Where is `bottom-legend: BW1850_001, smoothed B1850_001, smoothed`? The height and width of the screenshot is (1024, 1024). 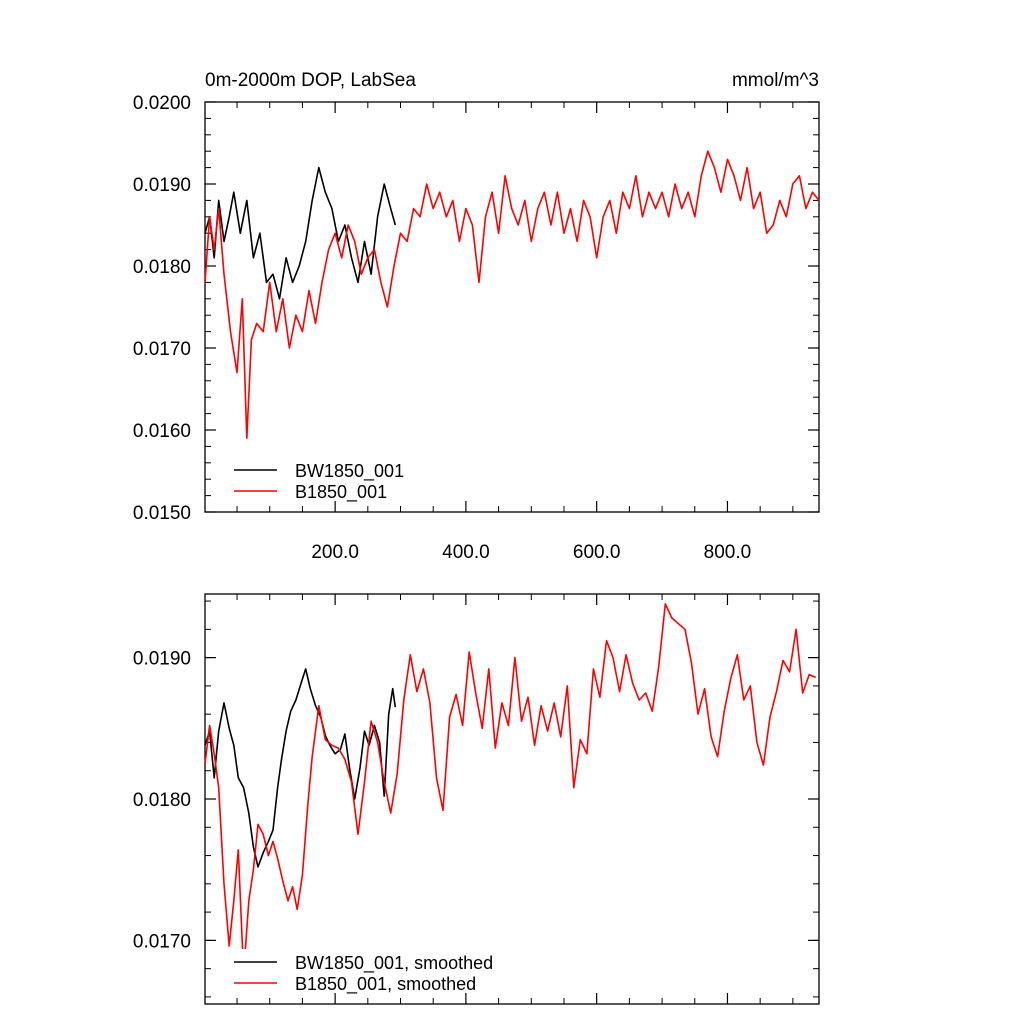 bottom-legend: BW1850_001, smoothed B1850_001, smoothed is located at coordinates (378, 972).